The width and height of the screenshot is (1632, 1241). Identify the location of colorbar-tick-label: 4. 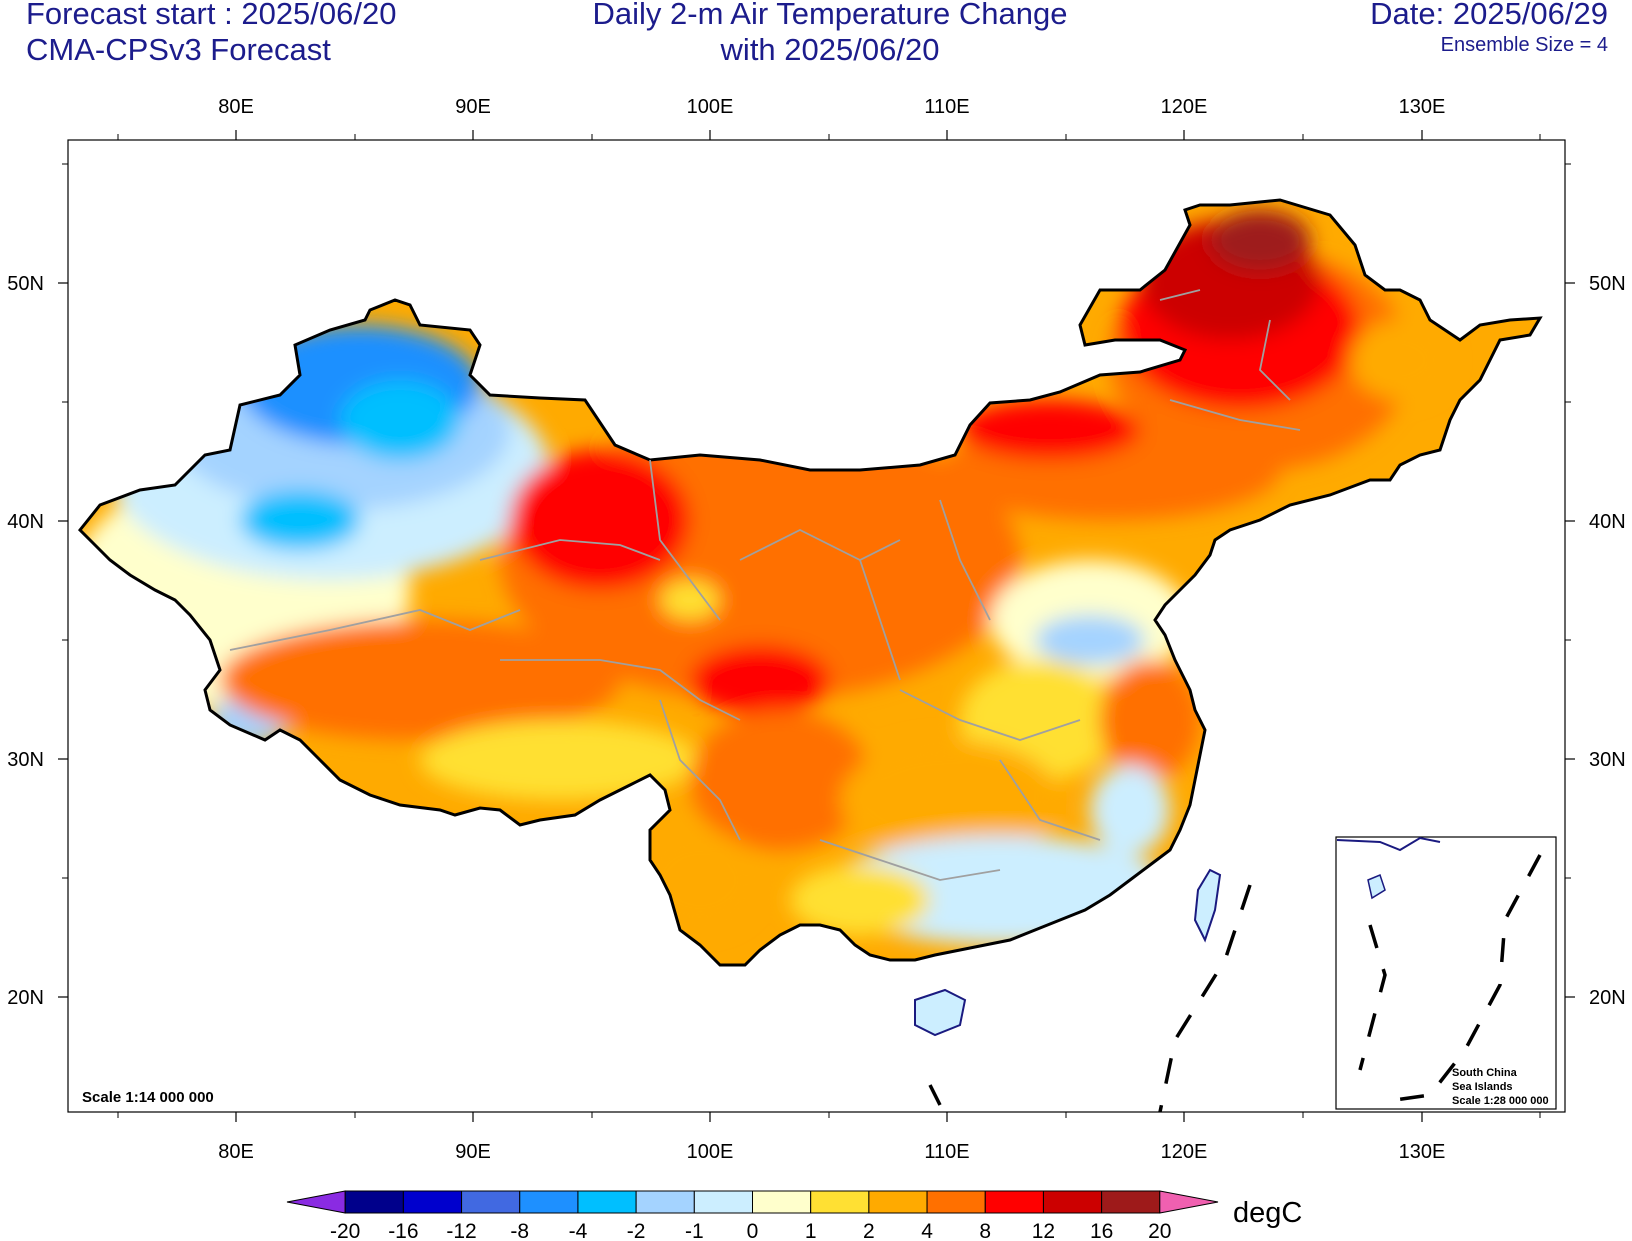
(927, 1230).